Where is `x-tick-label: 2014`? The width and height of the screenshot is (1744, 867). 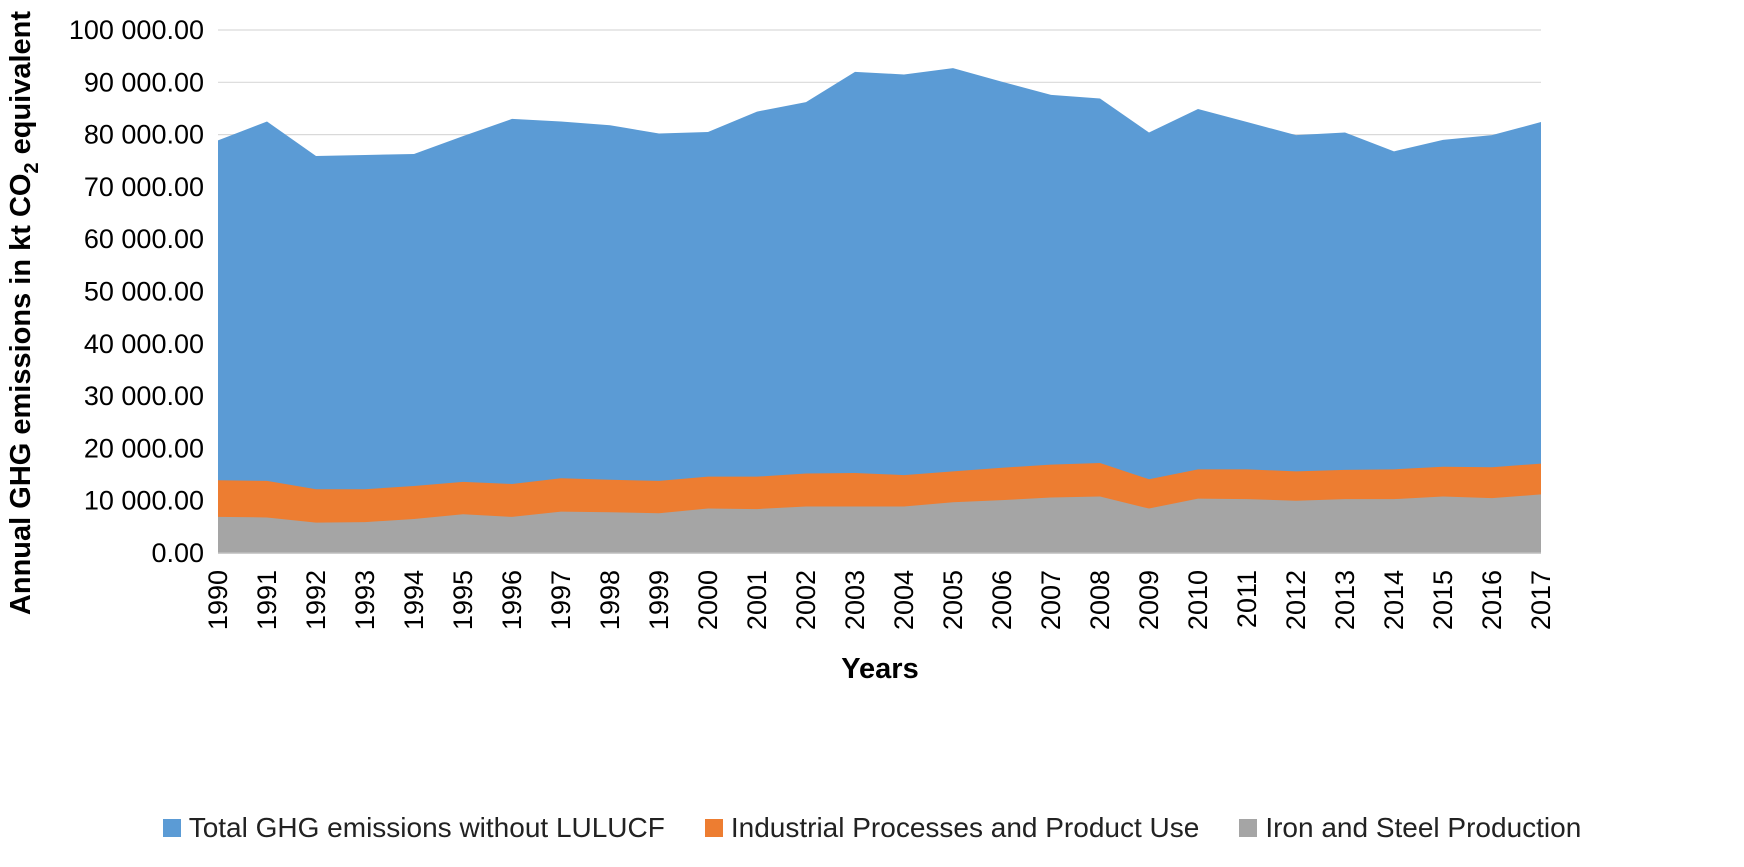
x-tick-label: 2014 is located at coordinates (1394, 600).